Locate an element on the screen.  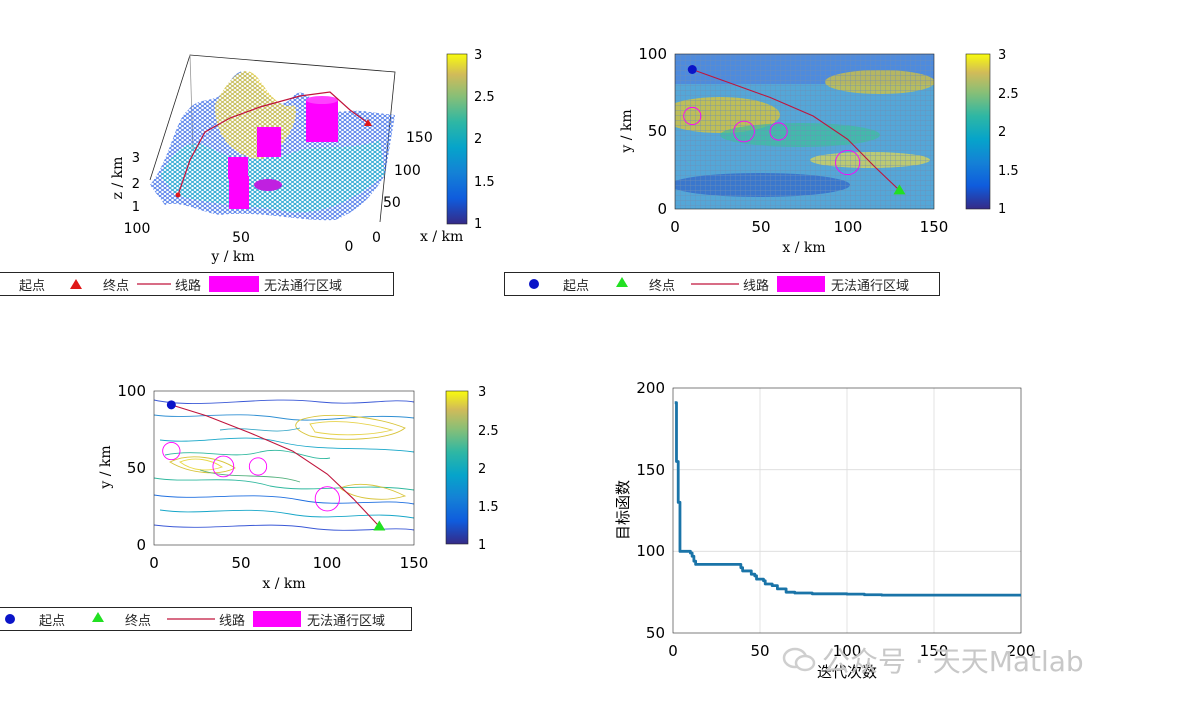
watermark-text: 公众号 · 天天Matlab is located at coordinates (953, 661).